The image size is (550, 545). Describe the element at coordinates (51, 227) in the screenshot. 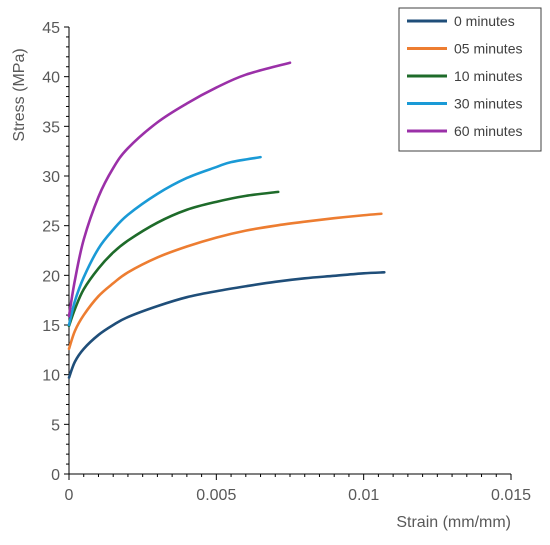

I see `y-tick-label: 25` at that location.